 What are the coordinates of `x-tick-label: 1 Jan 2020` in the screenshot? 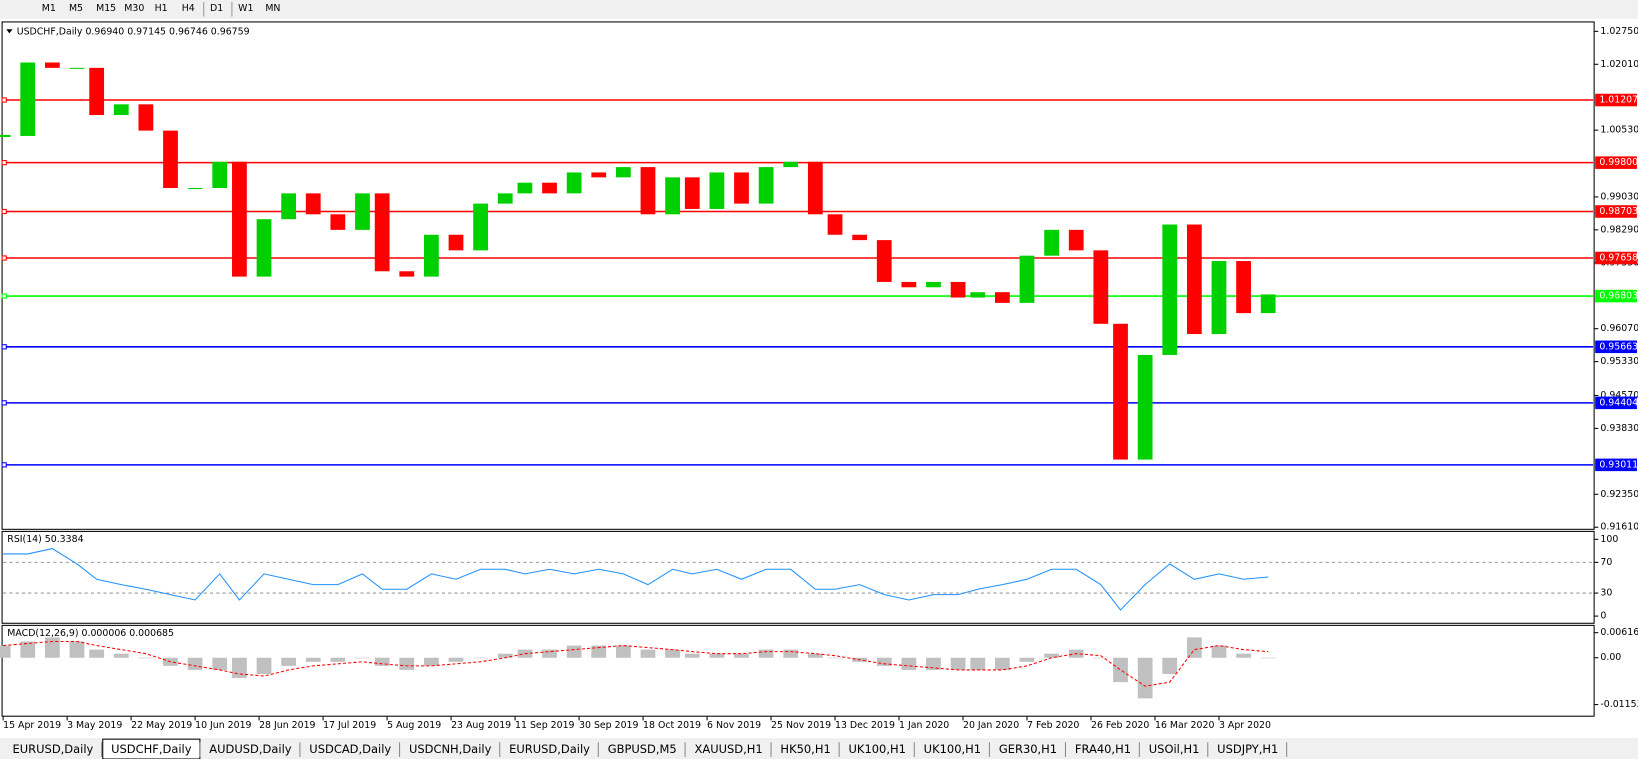 It's located at (924, 725).